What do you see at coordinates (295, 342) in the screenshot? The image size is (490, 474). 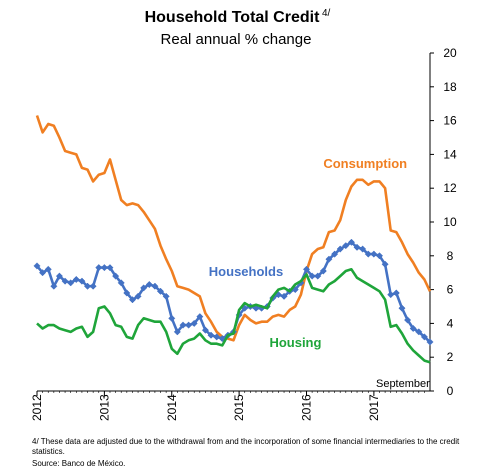 I see `series-label-housing: Housing` at bounding box center [295, 342].